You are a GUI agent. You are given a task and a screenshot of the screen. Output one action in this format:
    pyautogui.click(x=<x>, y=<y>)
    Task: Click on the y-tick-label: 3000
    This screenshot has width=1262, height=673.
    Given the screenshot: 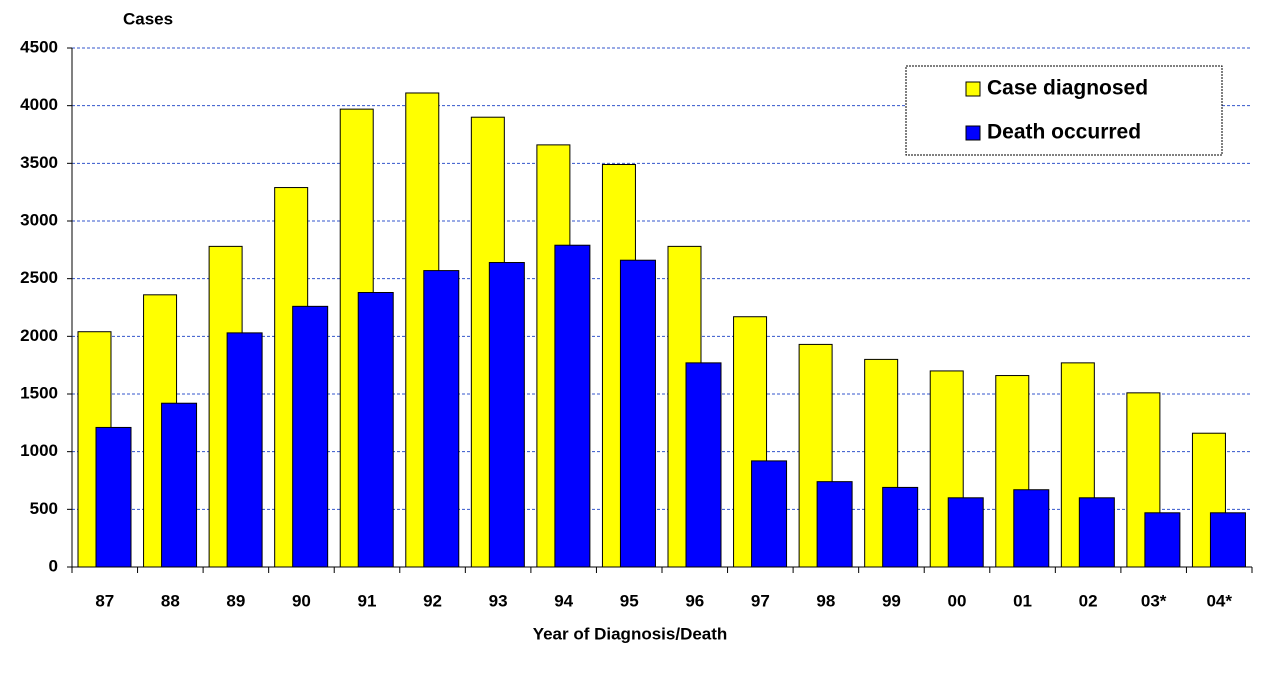 What is the action you would take?
    pyautogui.click(x=39, y=219)
    